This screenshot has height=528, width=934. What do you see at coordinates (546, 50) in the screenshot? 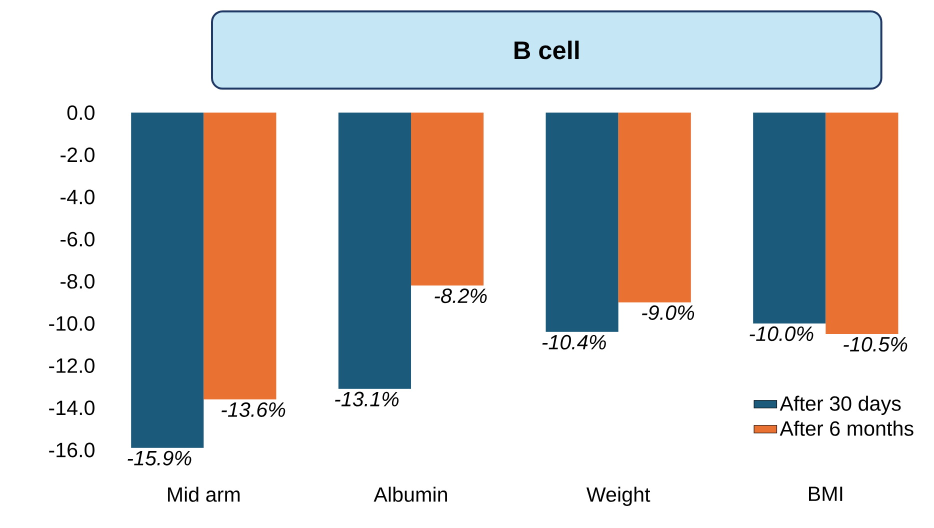
I see `chart-title: B cell` at bounding box center [546, 50].